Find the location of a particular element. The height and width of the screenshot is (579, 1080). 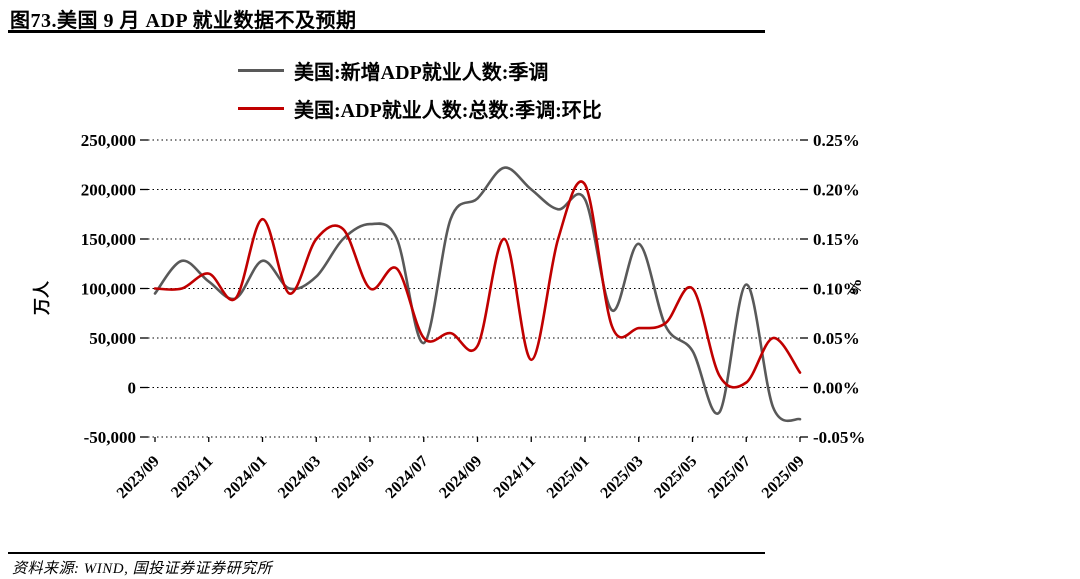

left-axis-tick-label: 50,000 is located at coordinates (112, 338).